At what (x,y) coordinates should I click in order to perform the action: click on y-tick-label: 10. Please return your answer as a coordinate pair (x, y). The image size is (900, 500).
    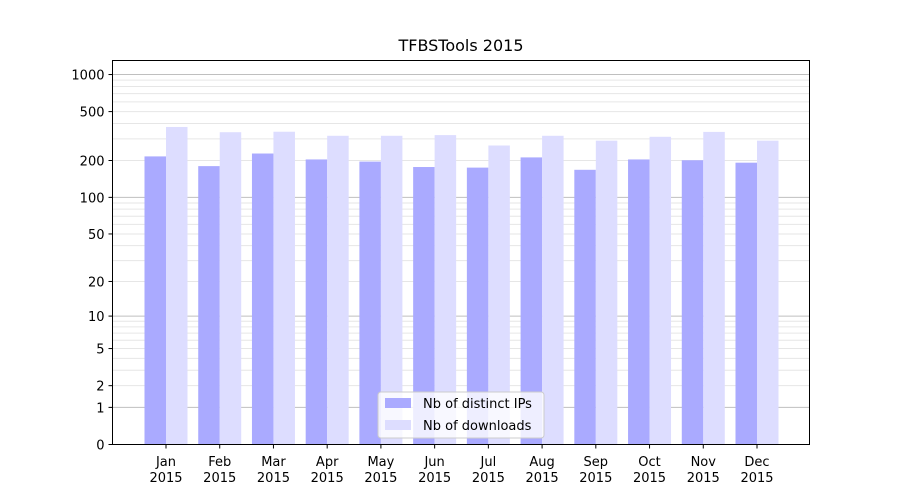
    Looking at the image, I should click on (96, 317).